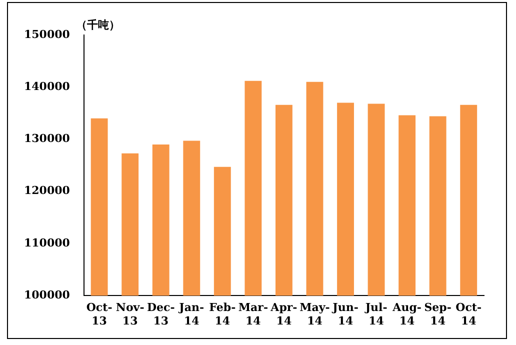  I want to click on x-tick-label: May-14, so click(315, 314).